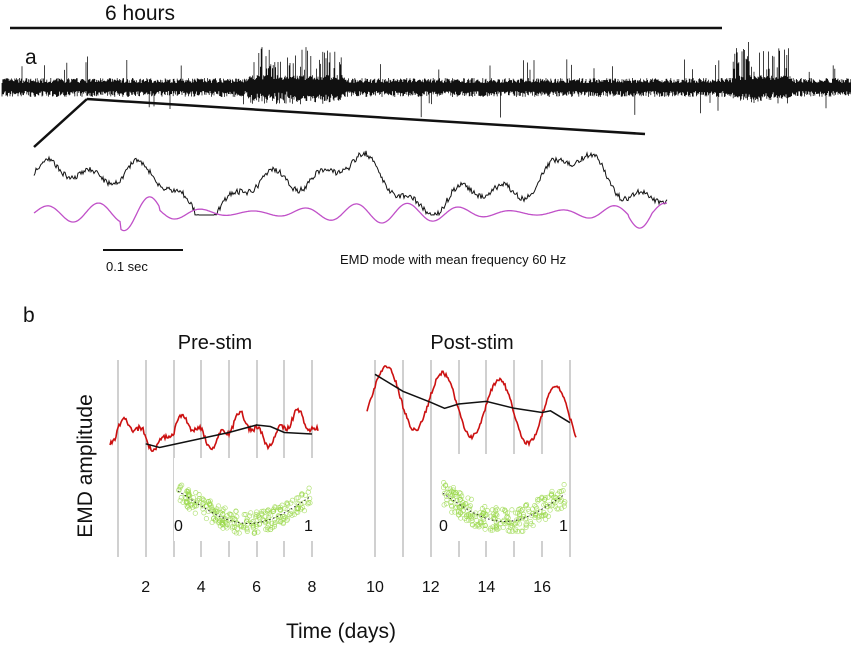 The width and height of the screenshot is (851, 646). I want to click on trend-line, so click(229, 436).